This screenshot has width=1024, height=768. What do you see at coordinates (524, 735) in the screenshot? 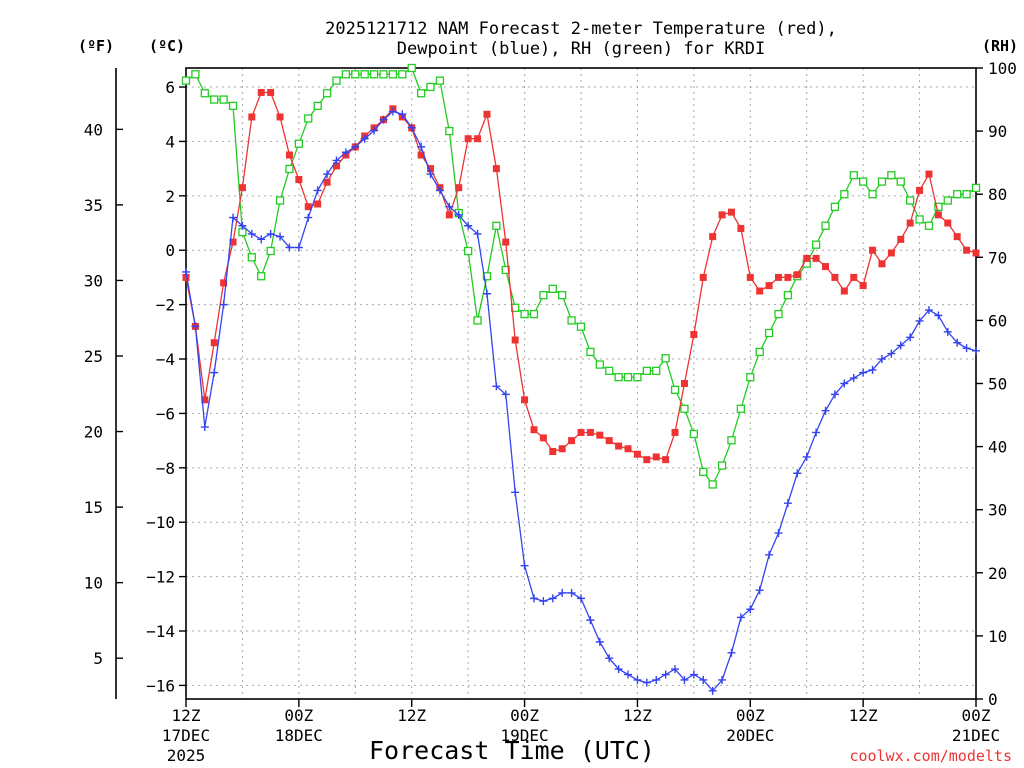
I see `x-tick-label-date: 19DEC` at bounding box center [524, 735].